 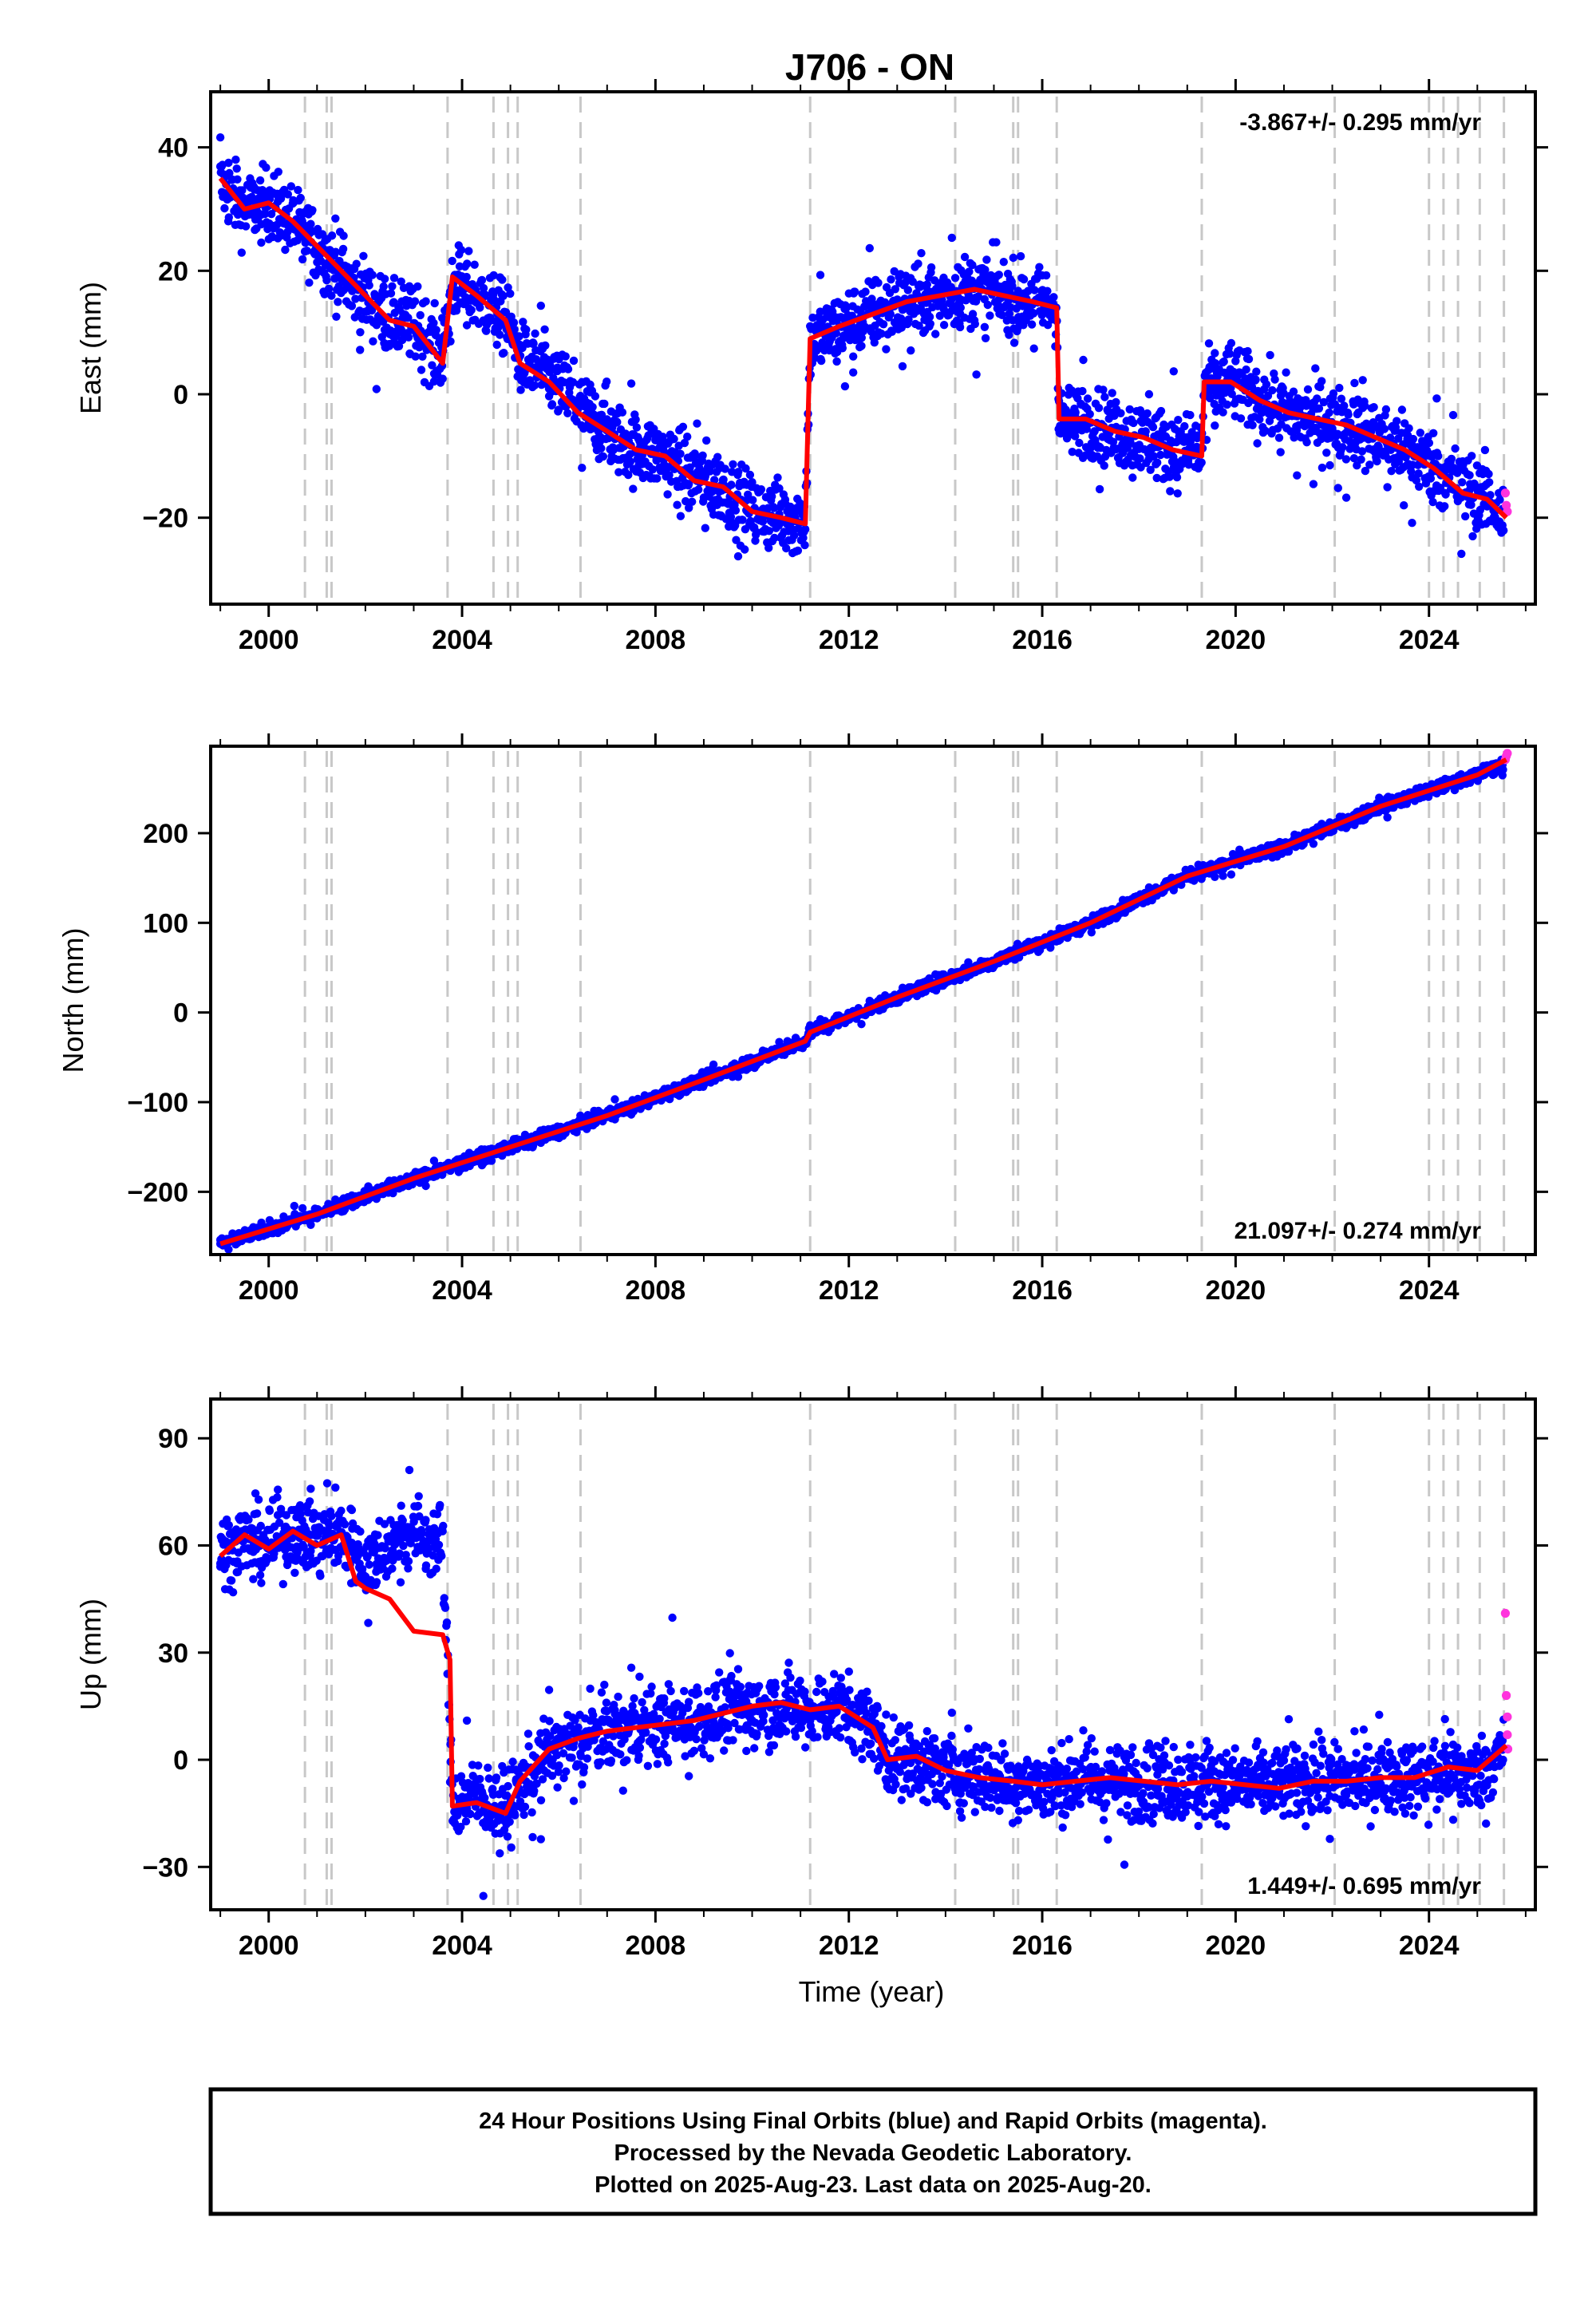 What do you see at coordinates (1505, 493) in the screenshot?
I see `rapid-point` at bounding box center [1505, 493].